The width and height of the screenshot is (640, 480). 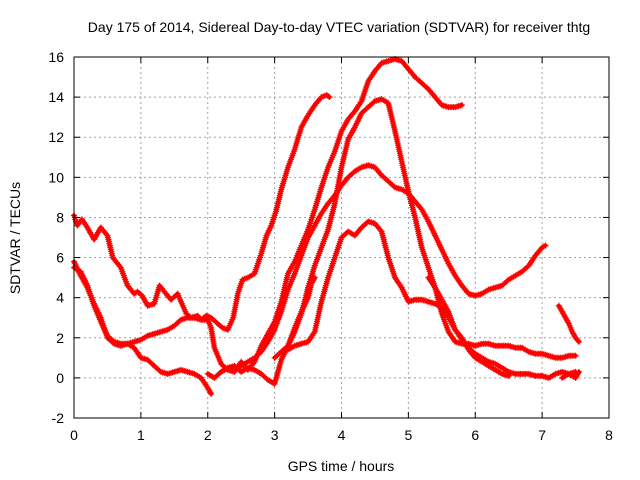 I want to click on x-axis-label: GPS time / hours, so click(x=341, y=466).